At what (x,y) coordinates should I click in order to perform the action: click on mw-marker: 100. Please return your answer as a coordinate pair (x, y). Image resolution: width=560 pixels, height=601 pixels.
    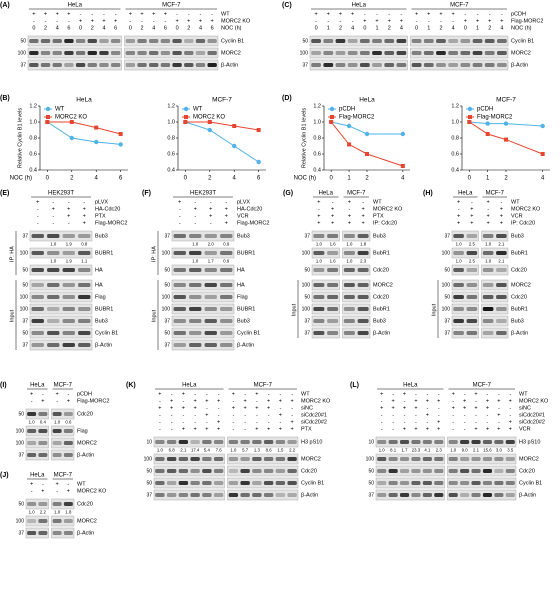
    Looking at the image, I should click on (24, 253).